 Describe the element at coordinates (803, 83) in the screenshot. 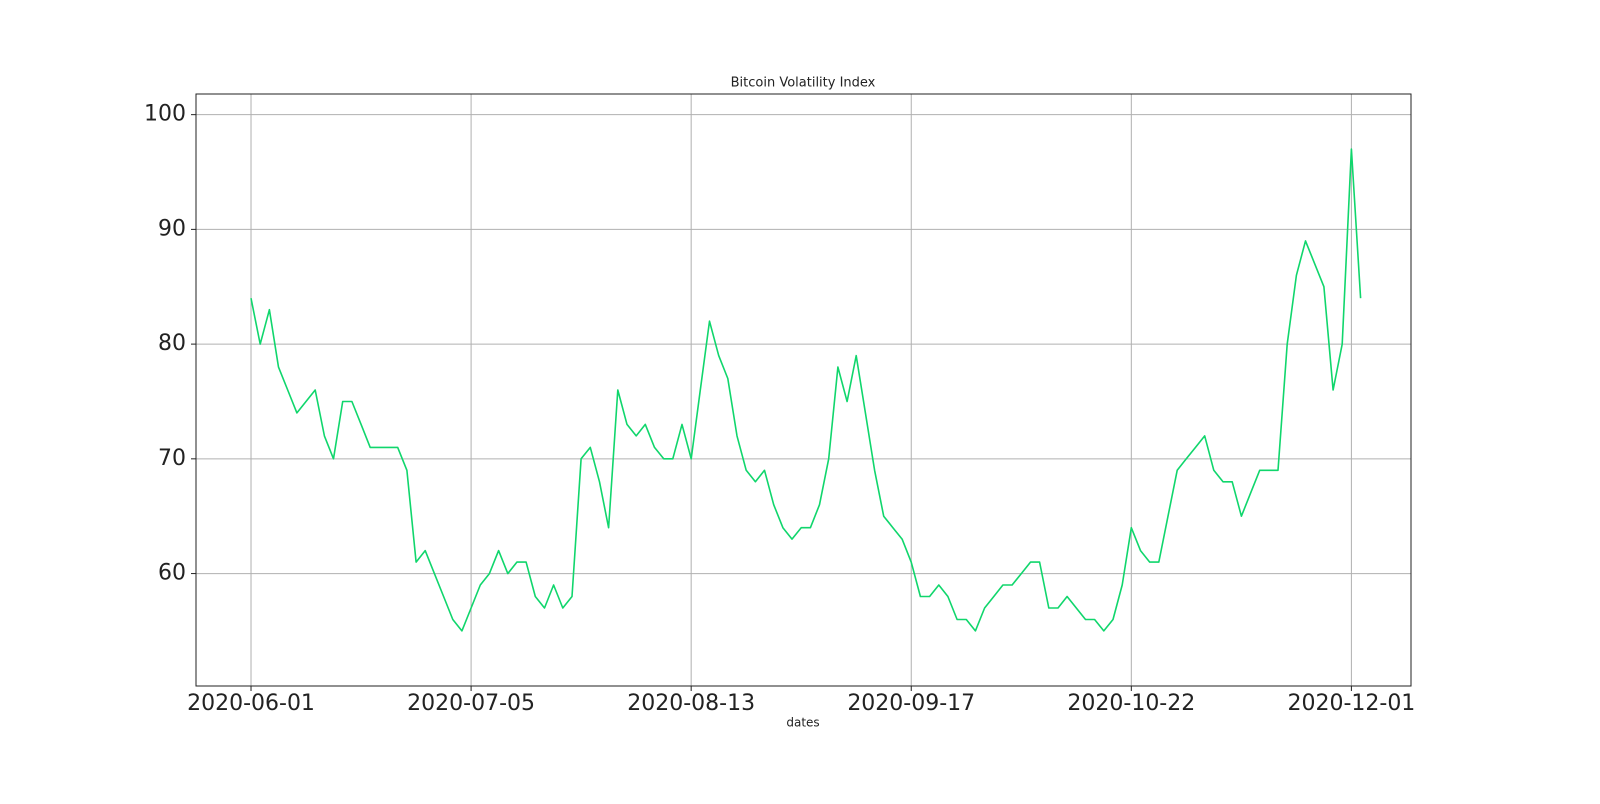

I see `chart-title: Bitcoin Volatility Index` at that location.